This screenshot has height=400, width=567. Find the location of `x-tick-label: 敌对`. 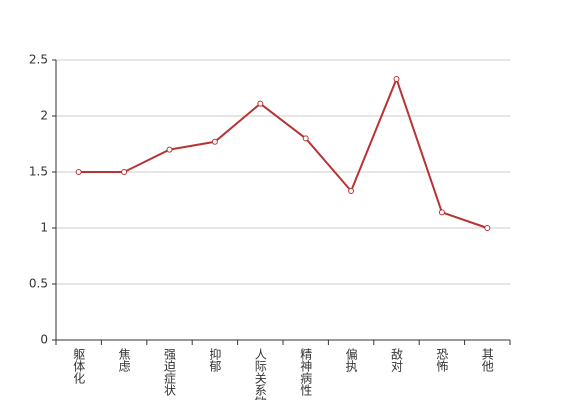

x-tick-label: 敌对 is located at coordinates (397, 359).